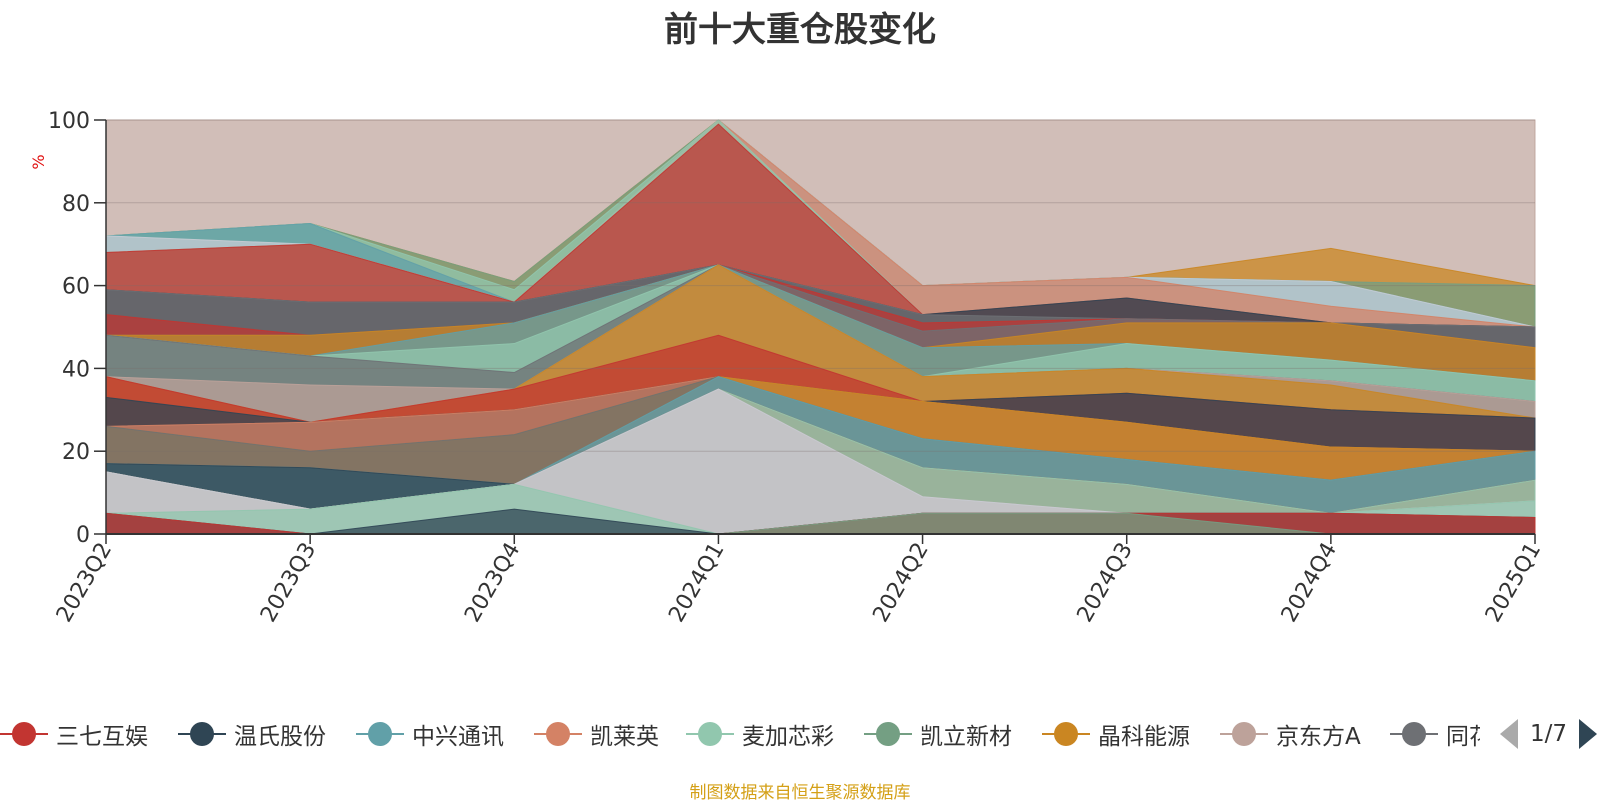 The image size is (1600, 803). What do you see at coordinates (76, 287) in the screenshot?
I see `y-tick-label: 60` at bounding box center [76, 287].